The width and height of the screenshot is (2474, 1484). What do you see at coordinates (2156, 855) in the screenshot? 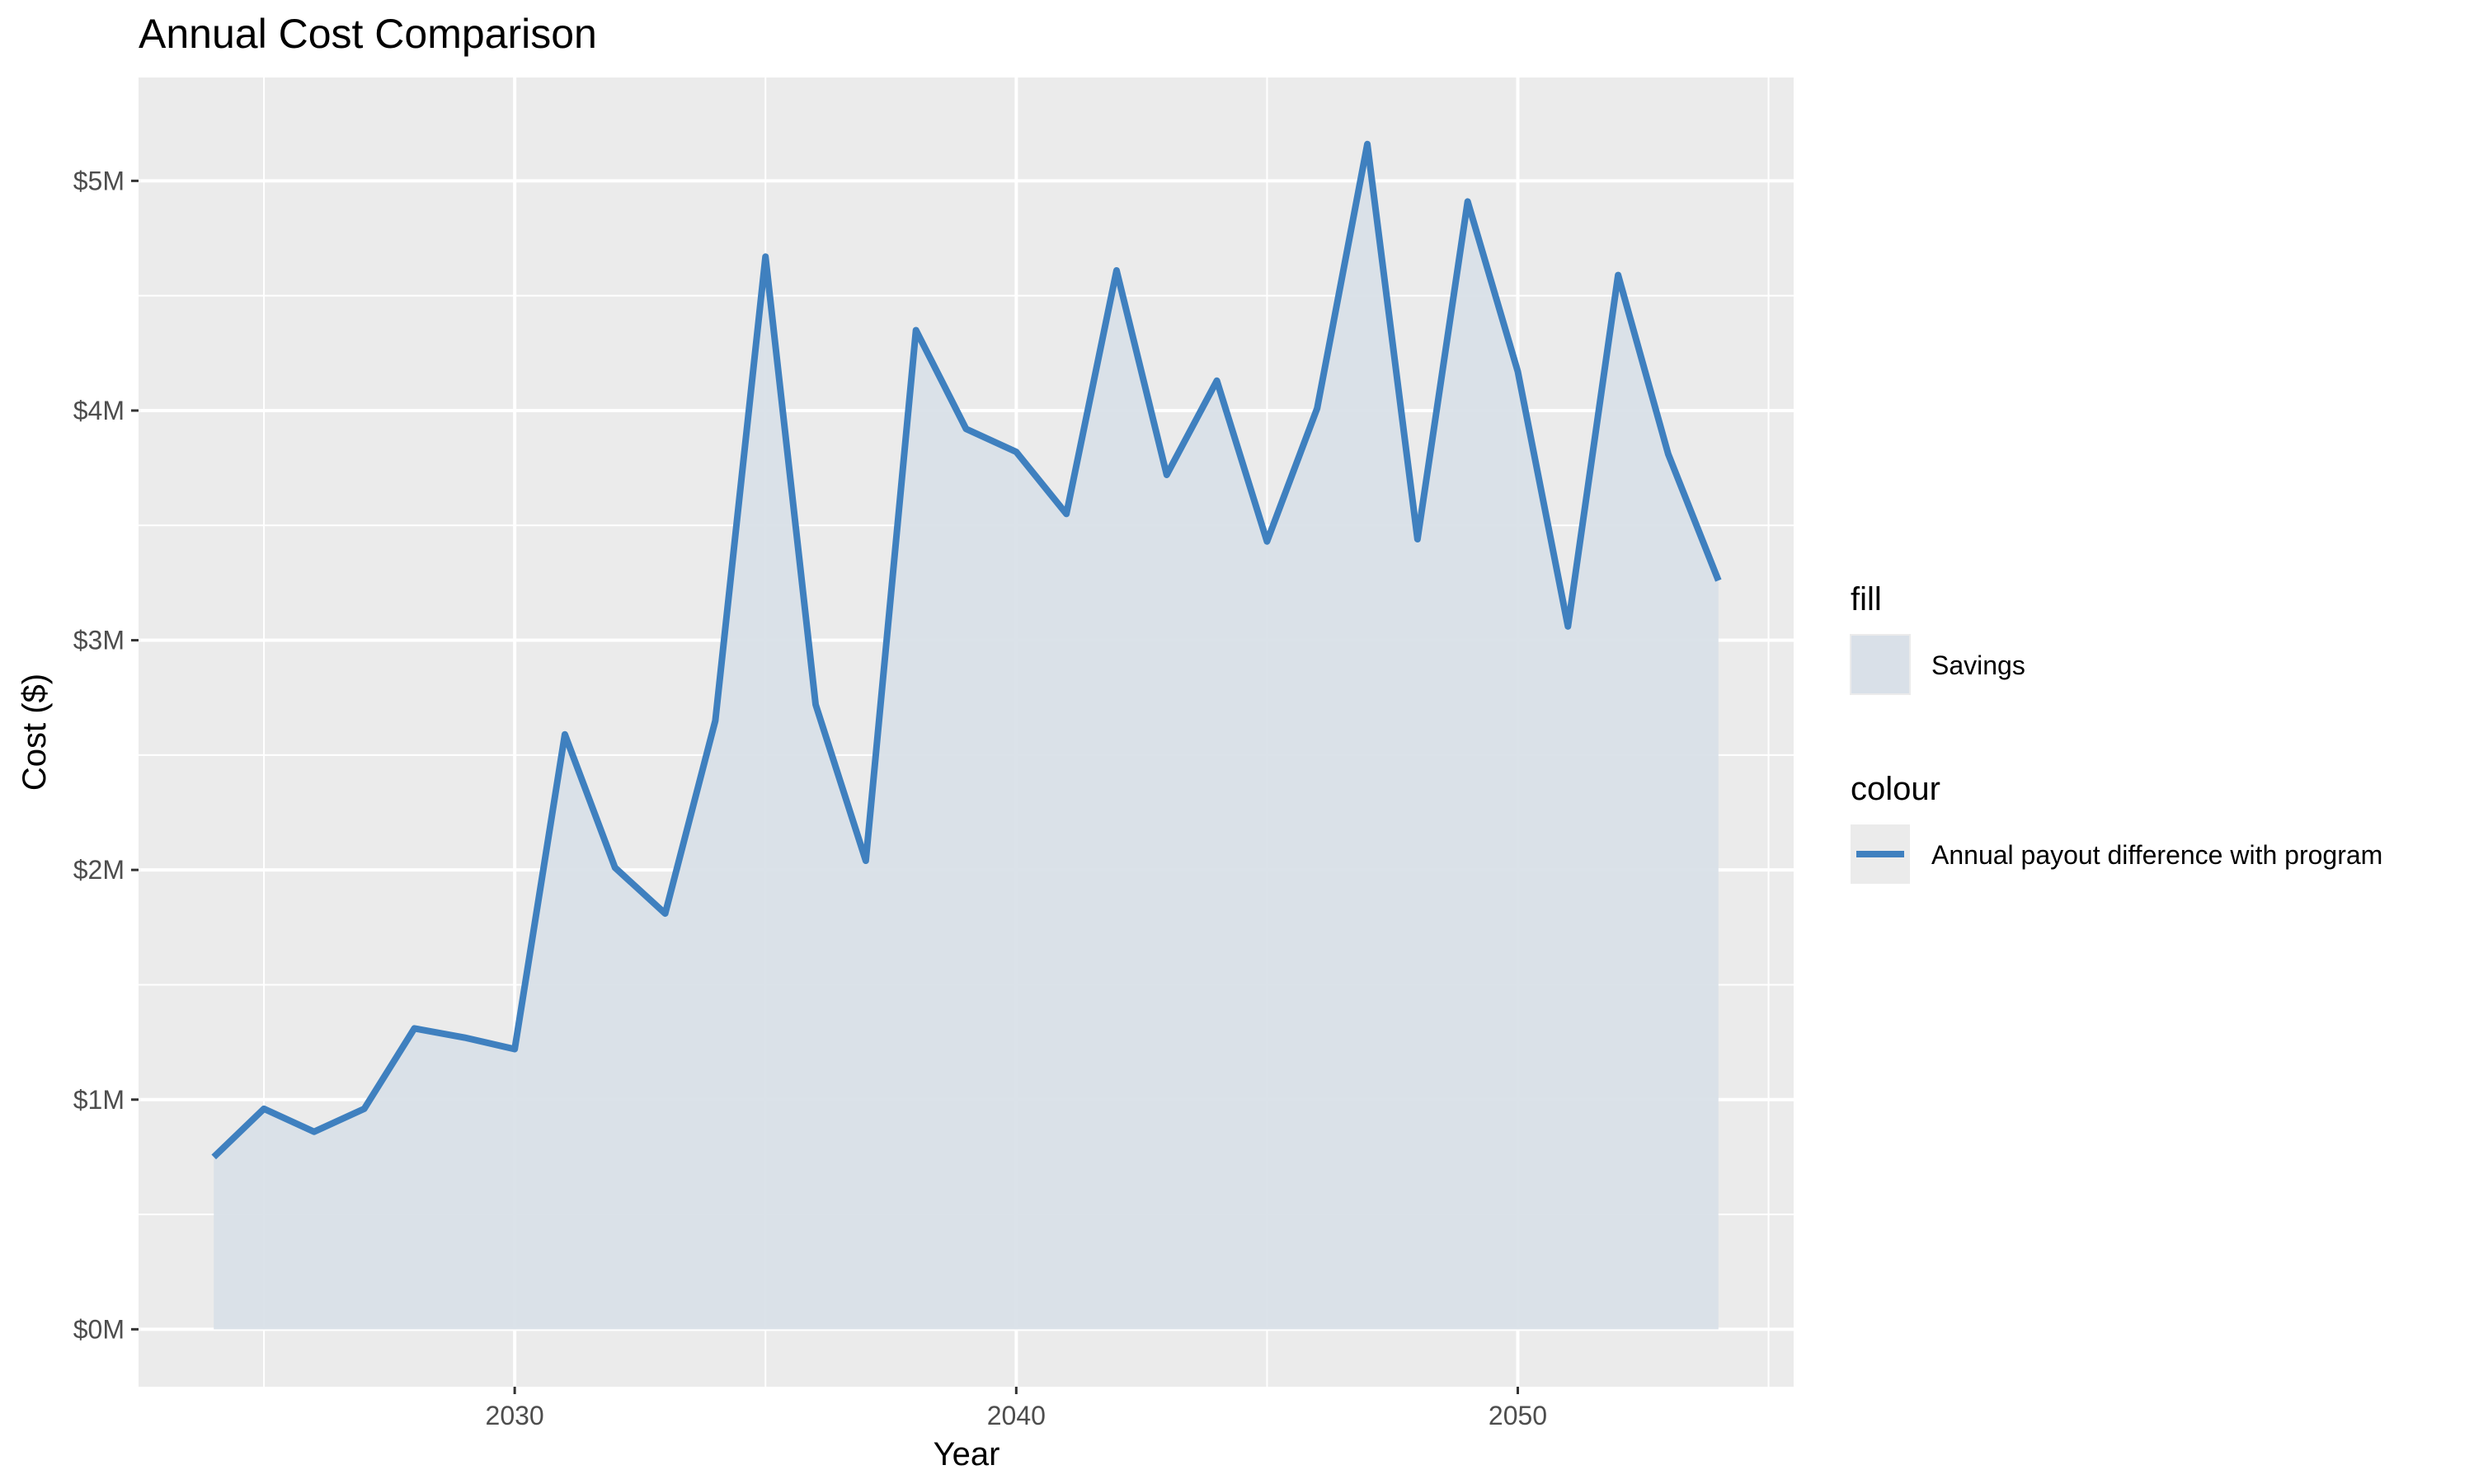
I see `legend-colour-label: Annual payout difference with program` at bounding box center [2156, 855].